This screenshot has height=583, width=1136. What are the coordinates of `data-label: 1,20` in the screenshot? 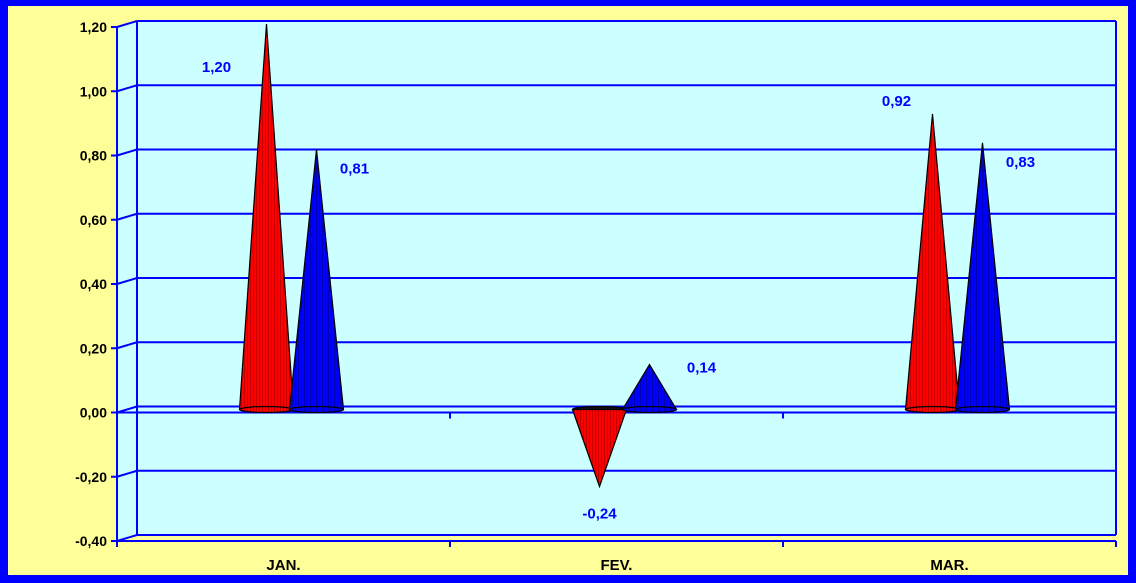 It's located at (216, 67).